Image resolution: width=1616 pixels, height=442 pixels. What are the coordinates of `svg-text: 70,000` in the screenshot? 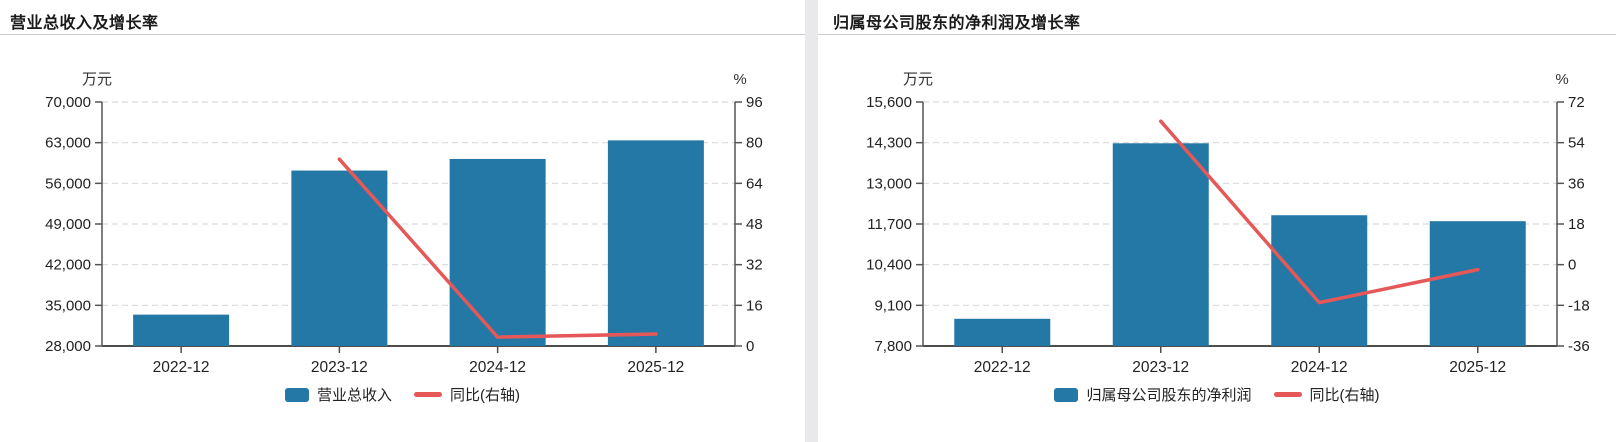 It's located at (68, 102).